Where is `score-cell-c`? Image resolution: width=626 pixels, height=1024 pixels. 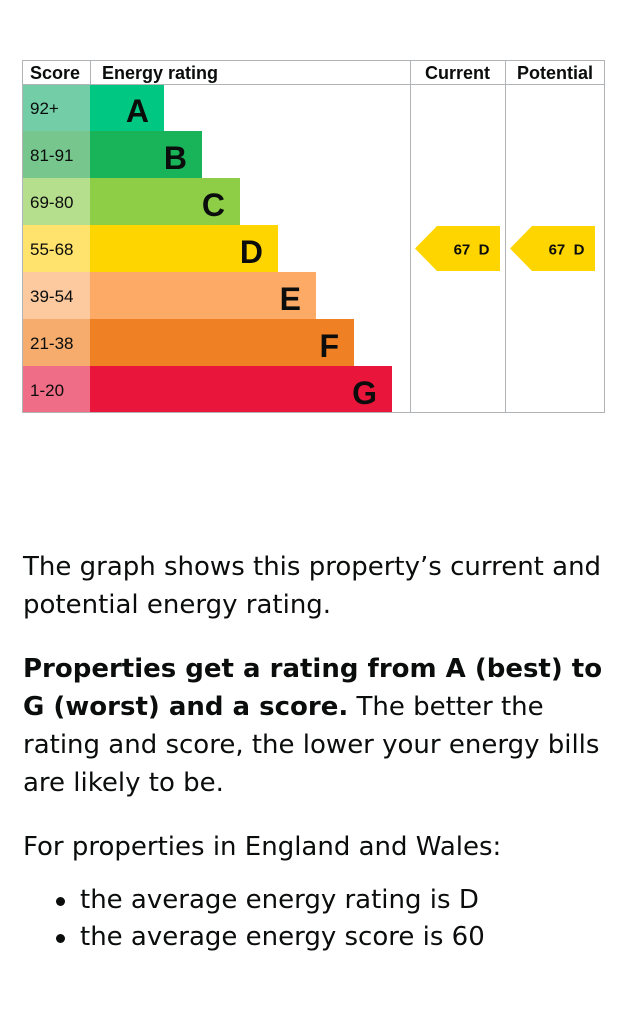
score-cell-c is located at coordinates (56, 201).